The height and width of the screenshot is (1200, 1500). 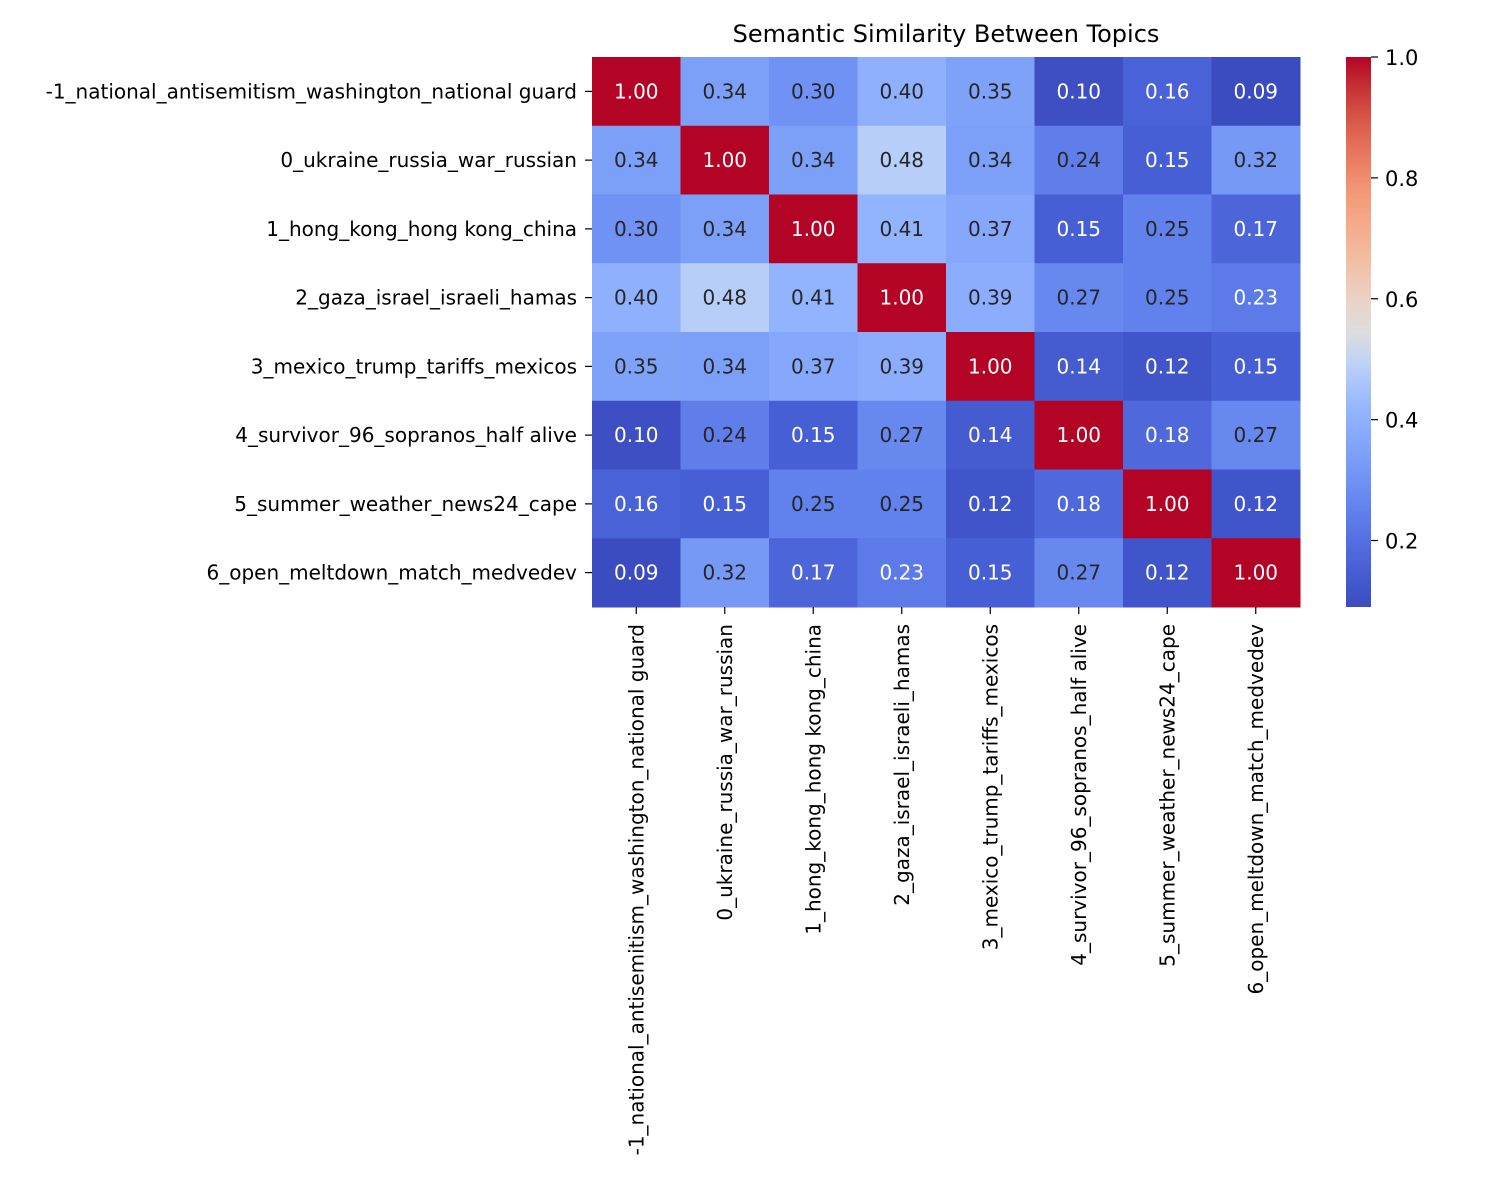 I want to click on colorbar, so click(x=1358, y=332).